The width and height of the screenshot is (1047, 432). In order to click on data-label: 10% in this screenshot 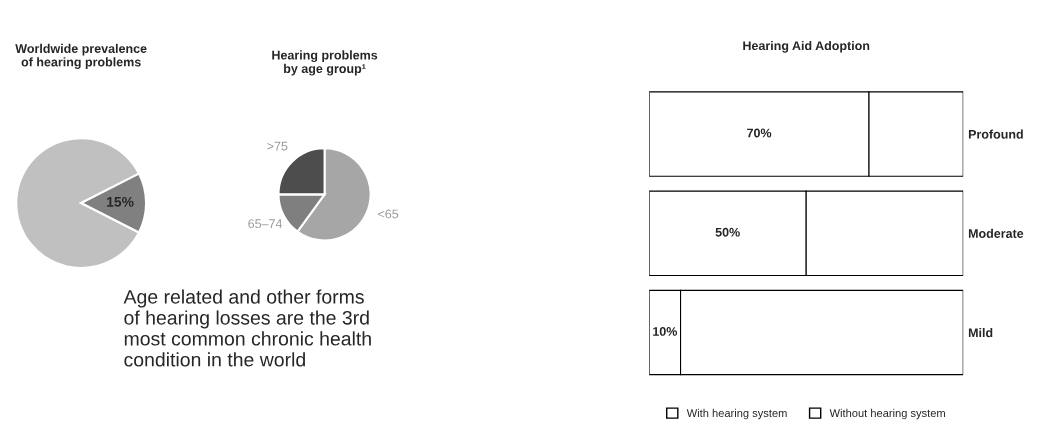, I will do `click(665, 331)`.